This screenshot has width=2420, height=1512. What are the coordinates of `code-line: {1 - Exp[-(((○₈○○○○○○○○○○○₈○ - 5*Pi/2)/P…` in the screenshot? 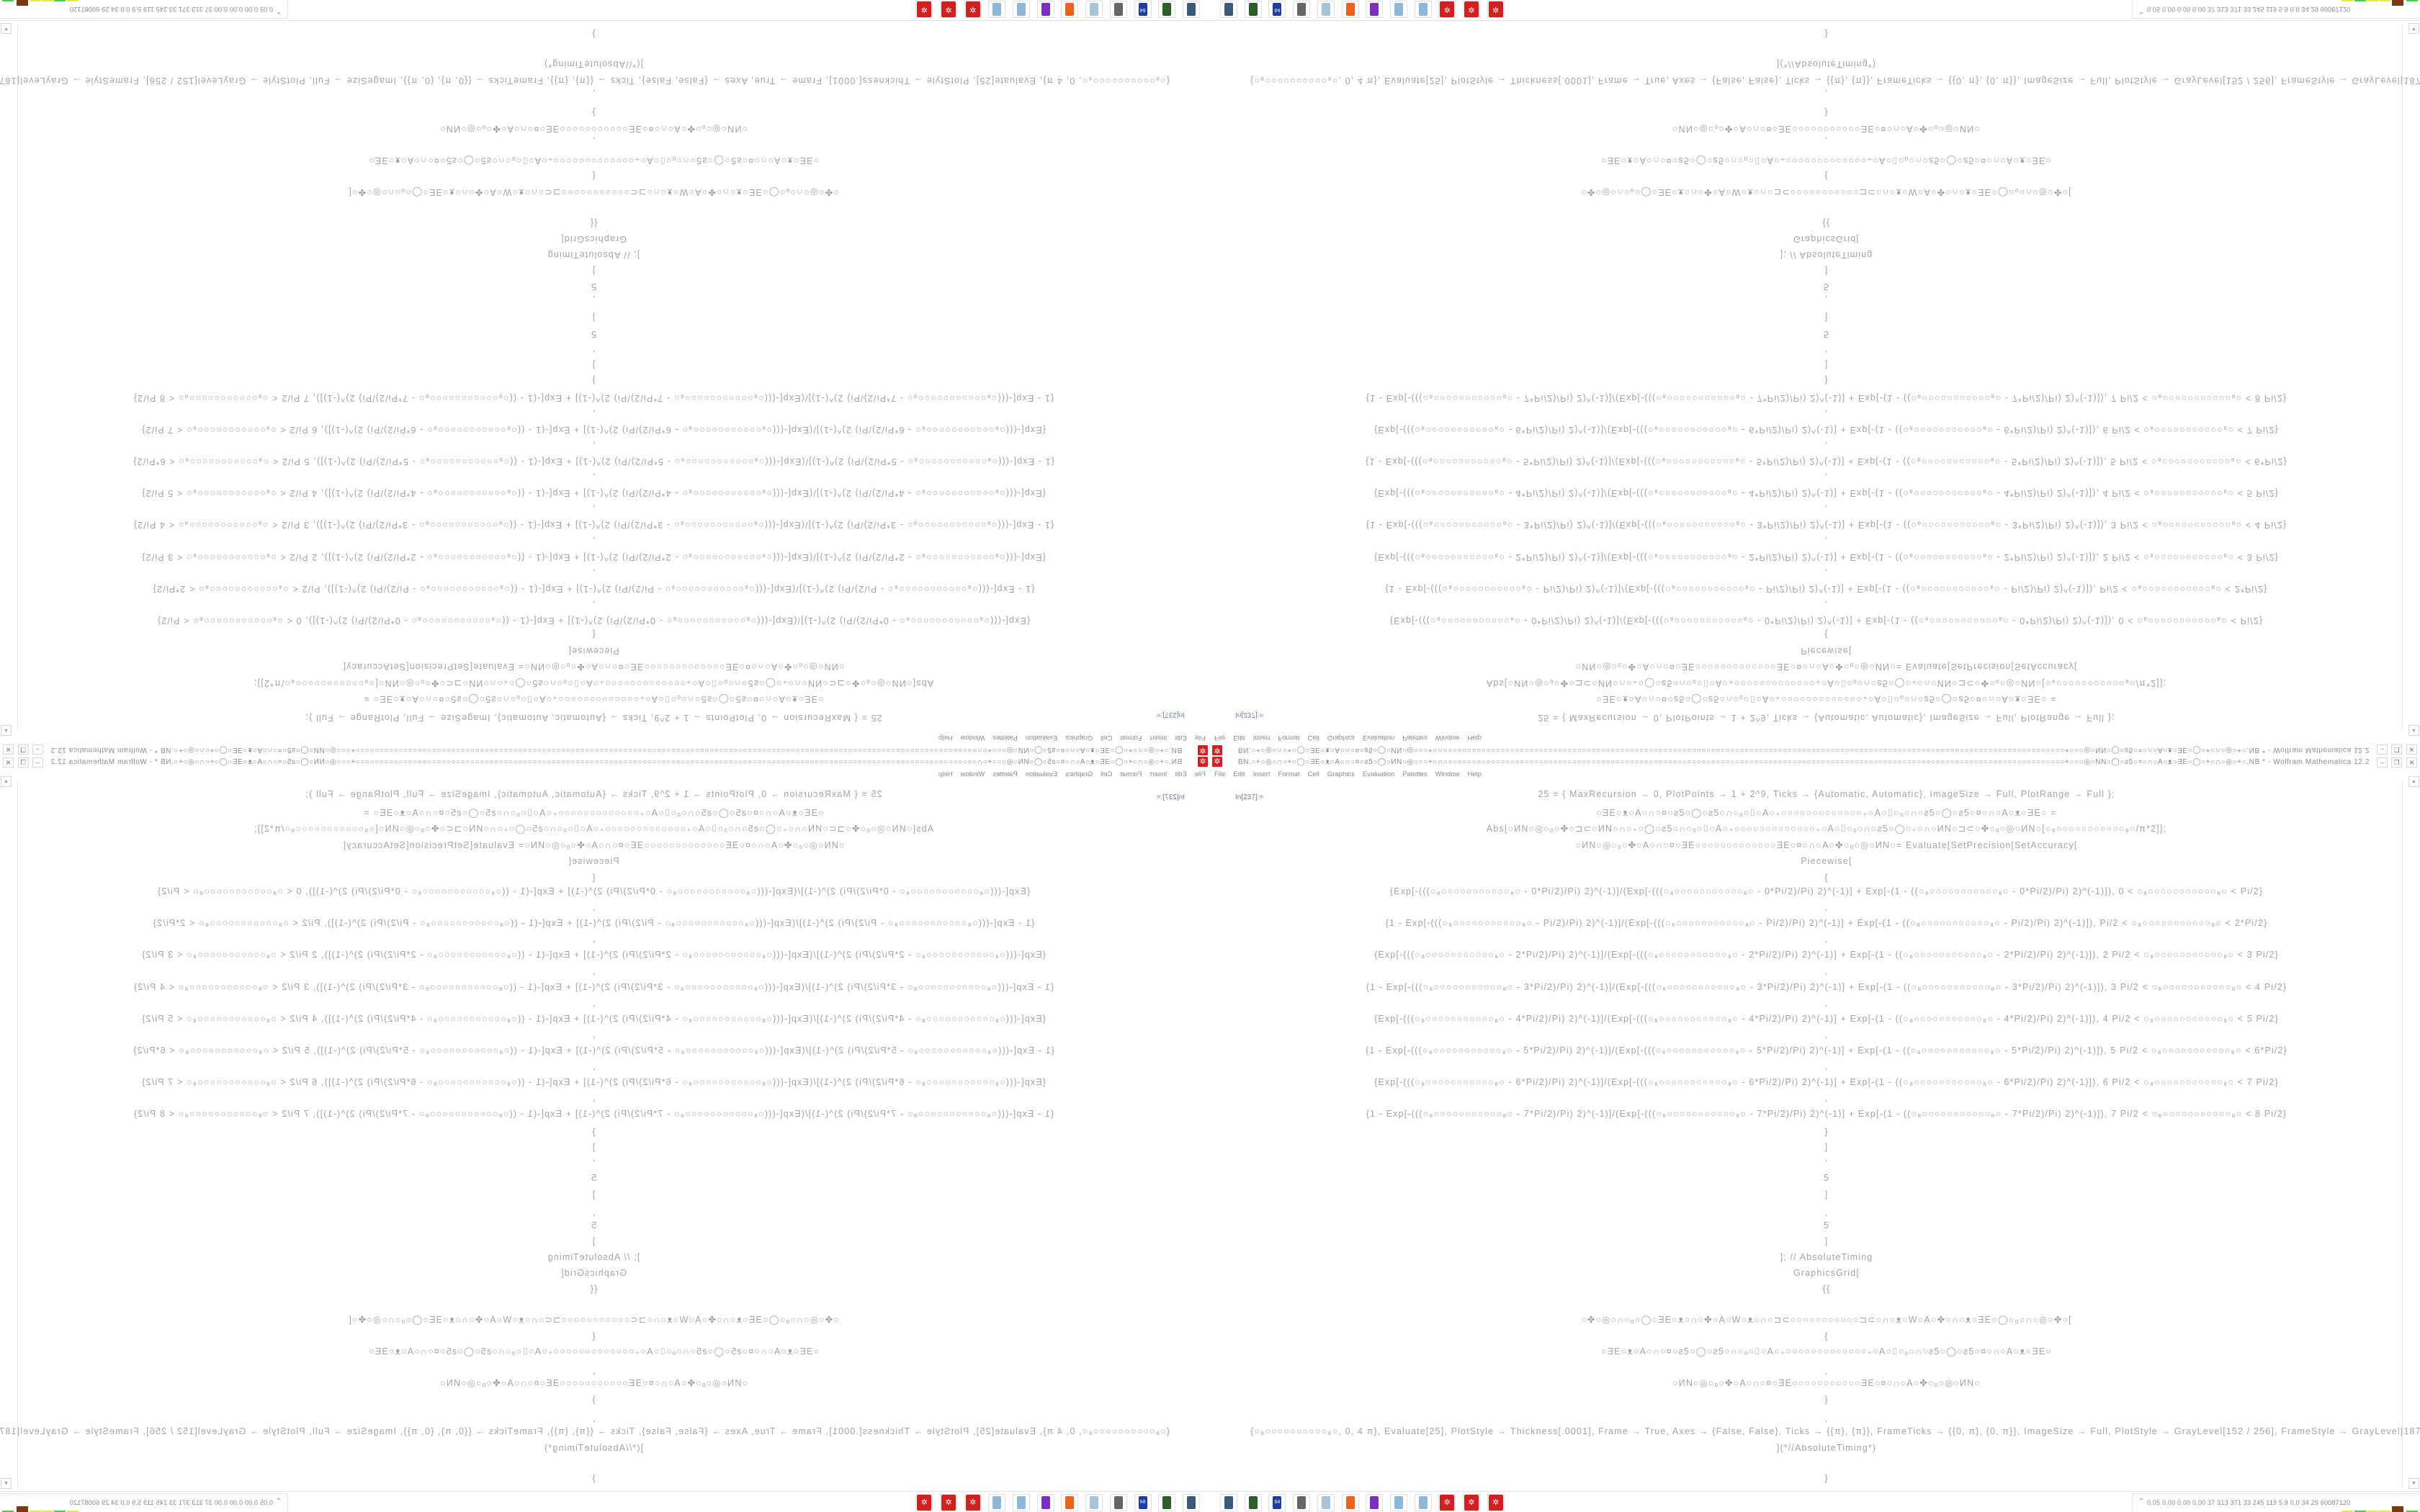 It's located at (593, 1050).